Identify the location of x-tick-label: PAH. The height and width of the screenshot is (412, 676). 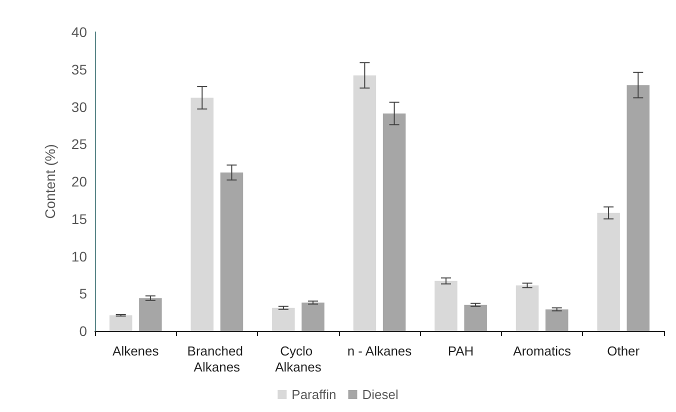
(461, 351).